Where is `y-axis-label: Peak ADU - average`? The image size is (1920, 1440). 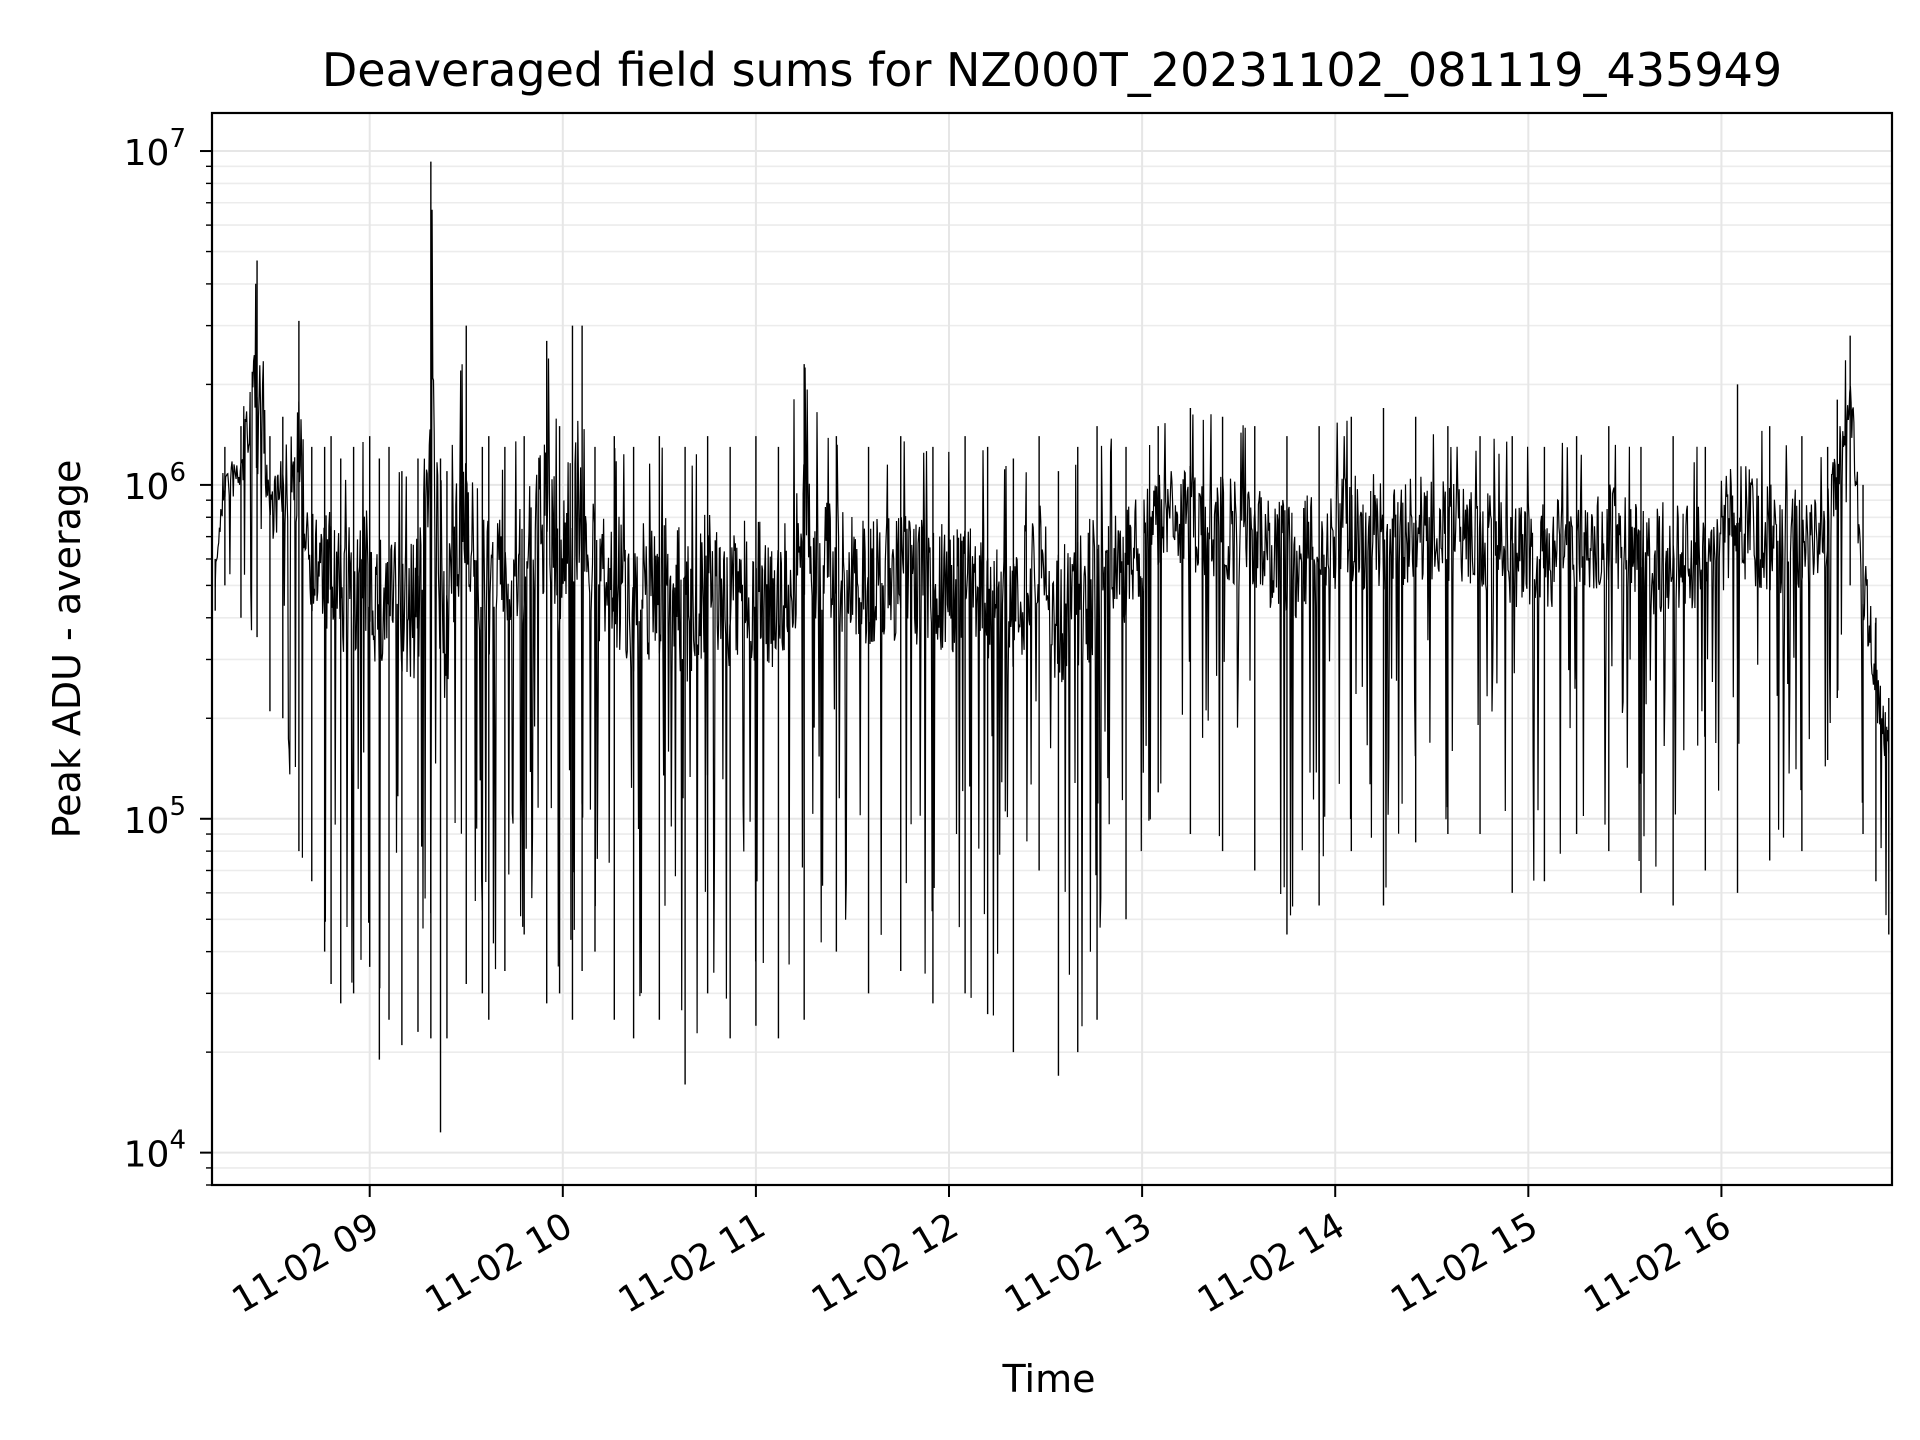
y-axis-label: Peak ADU - average is located at coordinates (67, 649).